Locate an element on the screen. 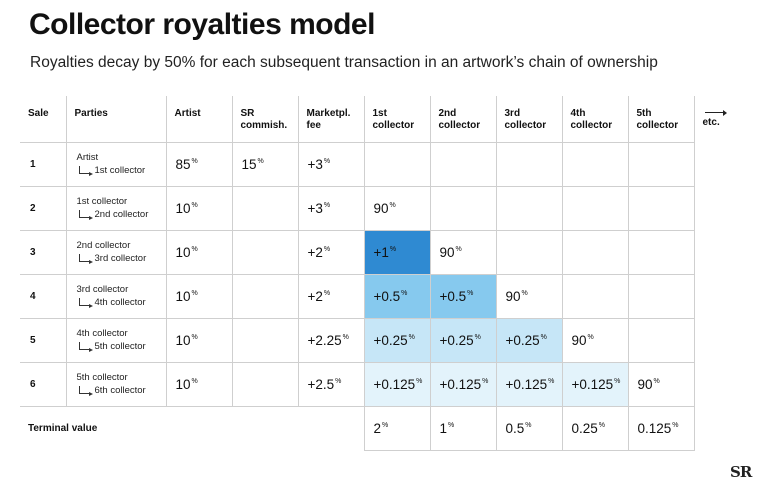  seller-label: 4th collector is located at coordinates (102, 333).